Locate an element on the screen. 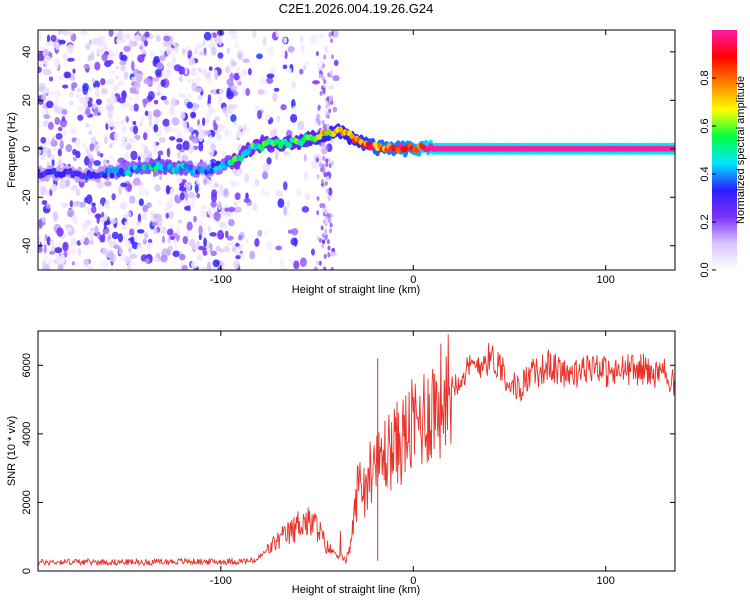 Image resolution: width=750 pixels, height=605 pixels. x-tick-label: 100 is located at coordinates (606, 280).